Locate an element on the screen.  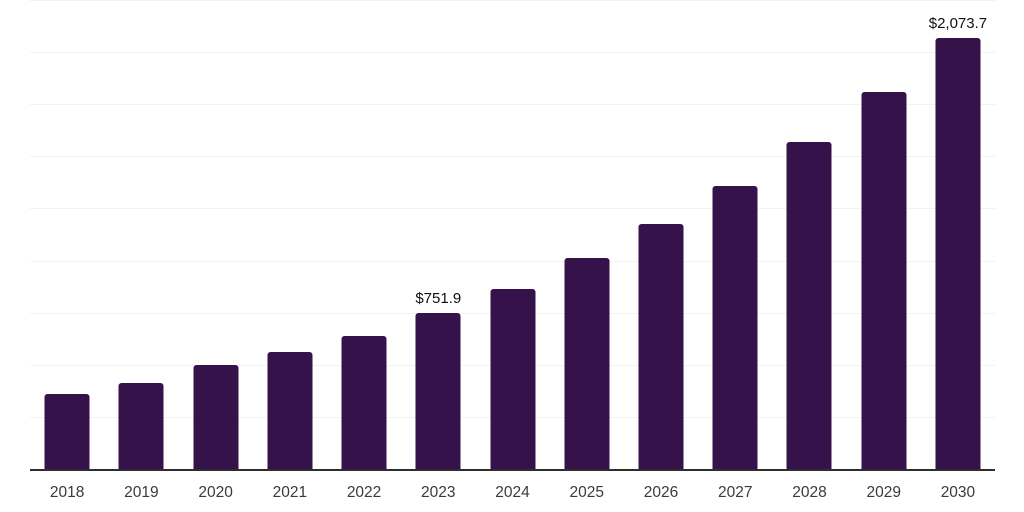
bar-slot-2024 is located at coordinates (512, 235).